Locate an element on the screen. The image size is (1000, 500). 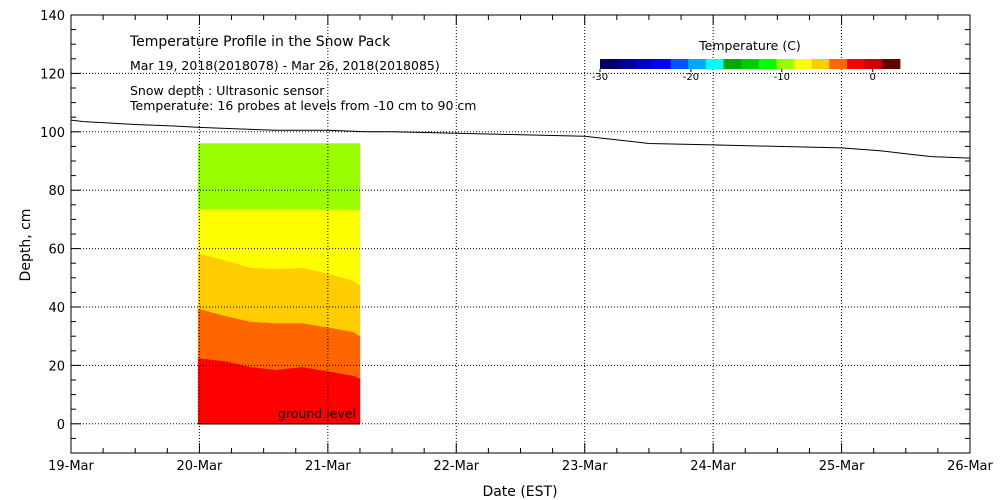
x-tick-label: 24-Mar is located at coordinates (713, 466).